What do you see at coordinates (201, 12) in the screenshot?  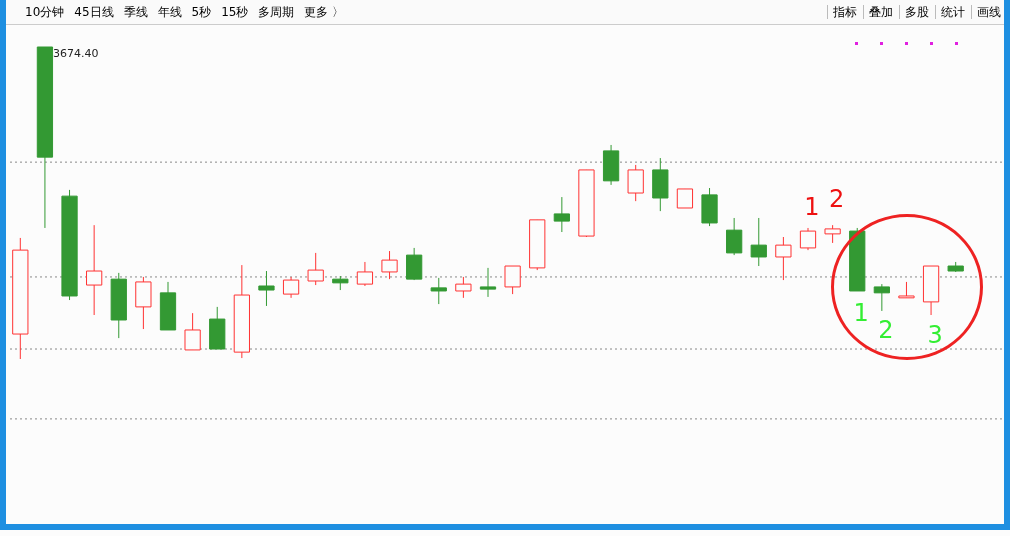 I see `text: 5秒` at bounding box center [201, 12].